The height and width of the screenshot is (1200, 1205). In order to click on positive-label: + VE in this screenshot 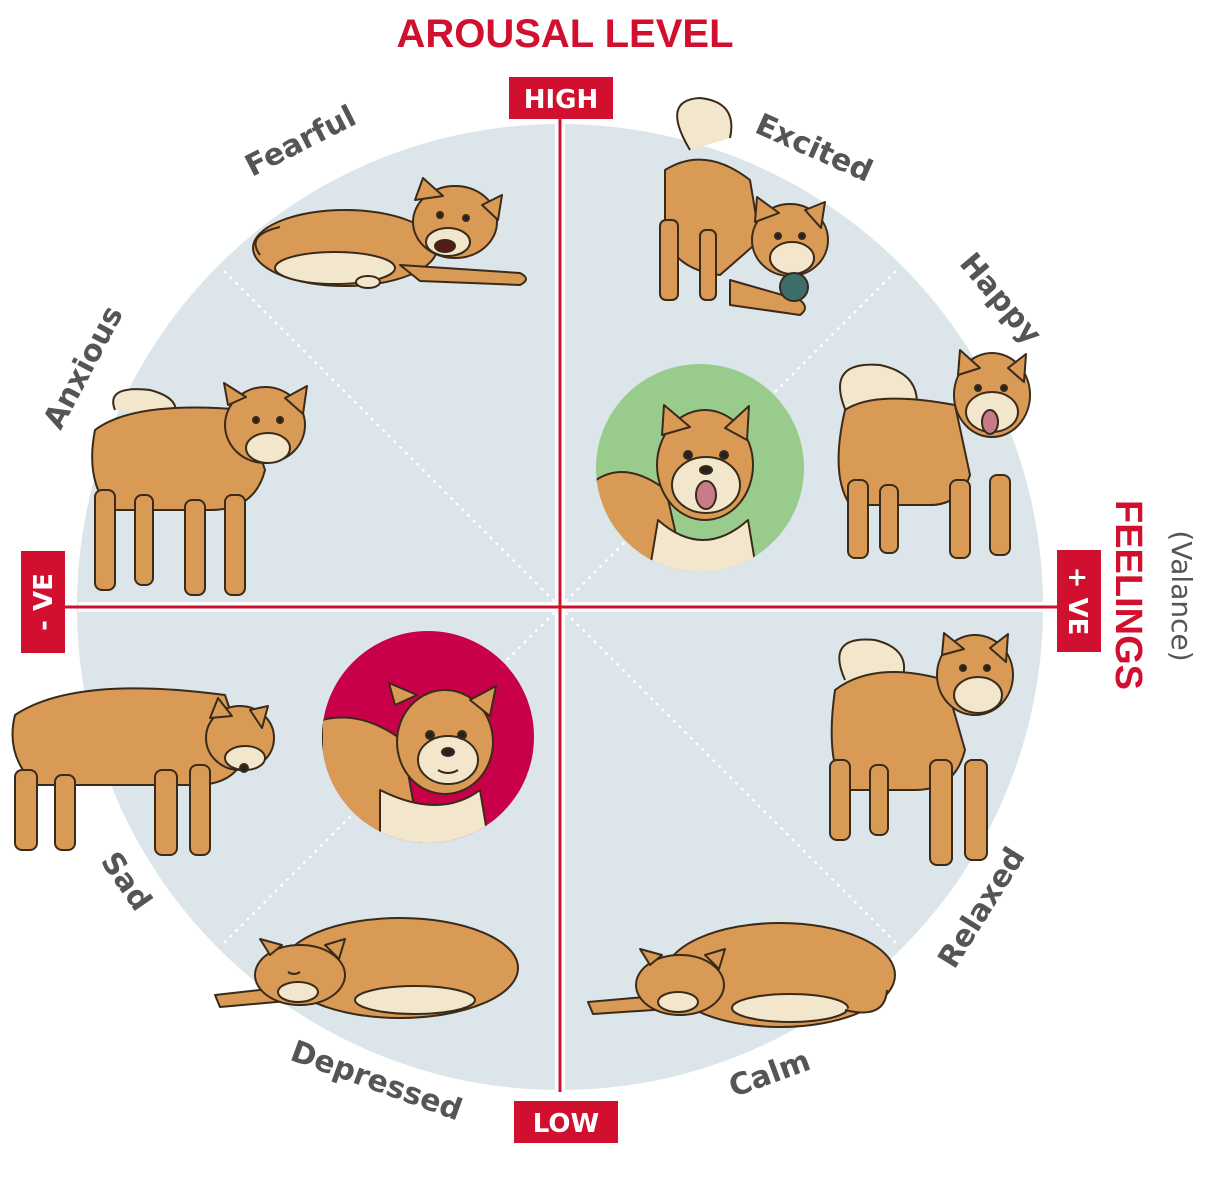, I will do `click(1077, 601)`.